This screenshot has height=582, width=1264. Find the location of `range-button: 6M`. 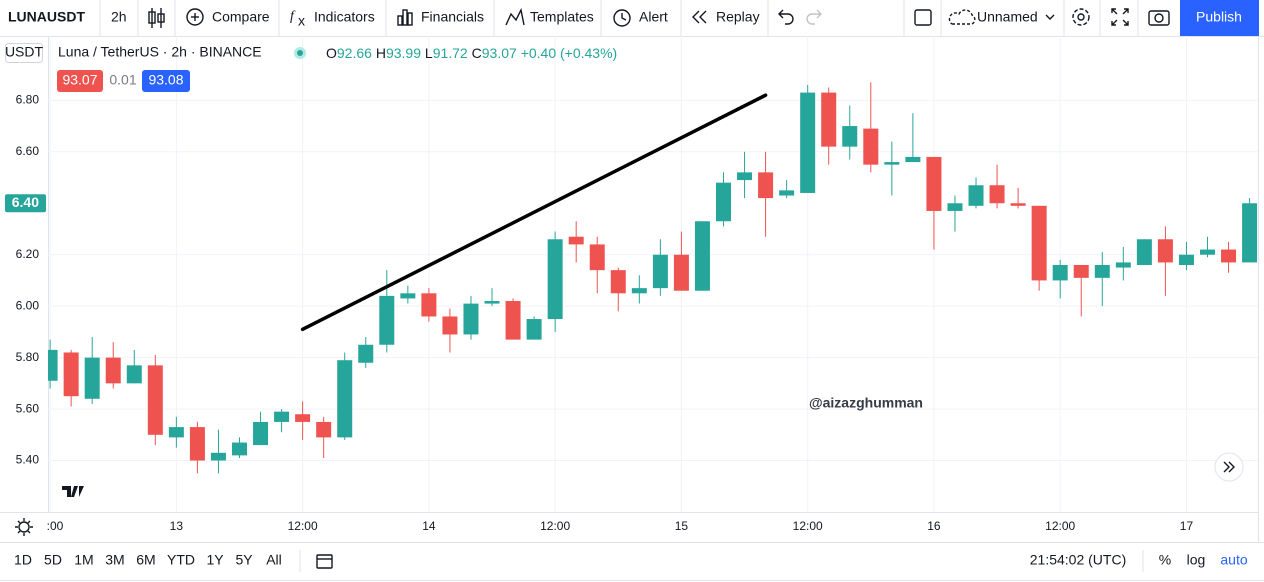

range-button: 6M is located at coordinates (145, 560).